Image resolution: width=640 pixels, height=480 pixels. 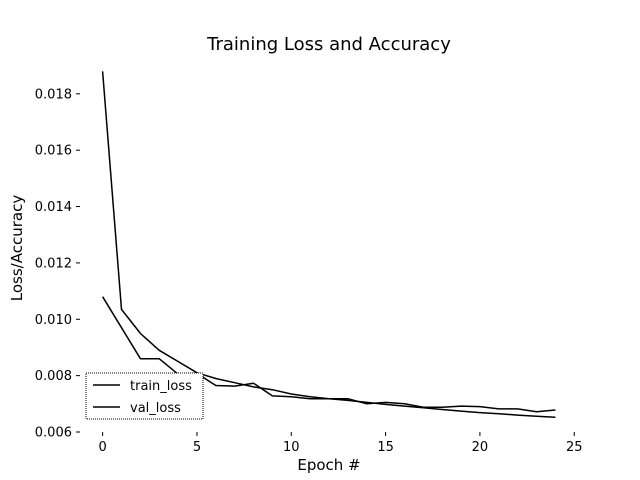 I want to click on y-axis: 0.006 0.008 0.010 0.012 0.014 0.016 0.018, so click(x=57, y=264).